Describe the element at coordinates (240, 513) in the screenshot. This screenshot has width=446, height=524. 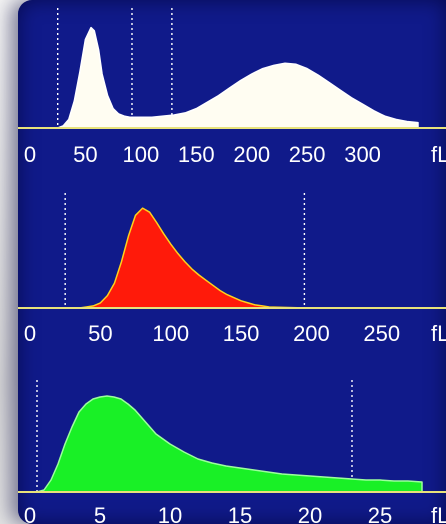
I see `plt-tick-label: 15` at that location.